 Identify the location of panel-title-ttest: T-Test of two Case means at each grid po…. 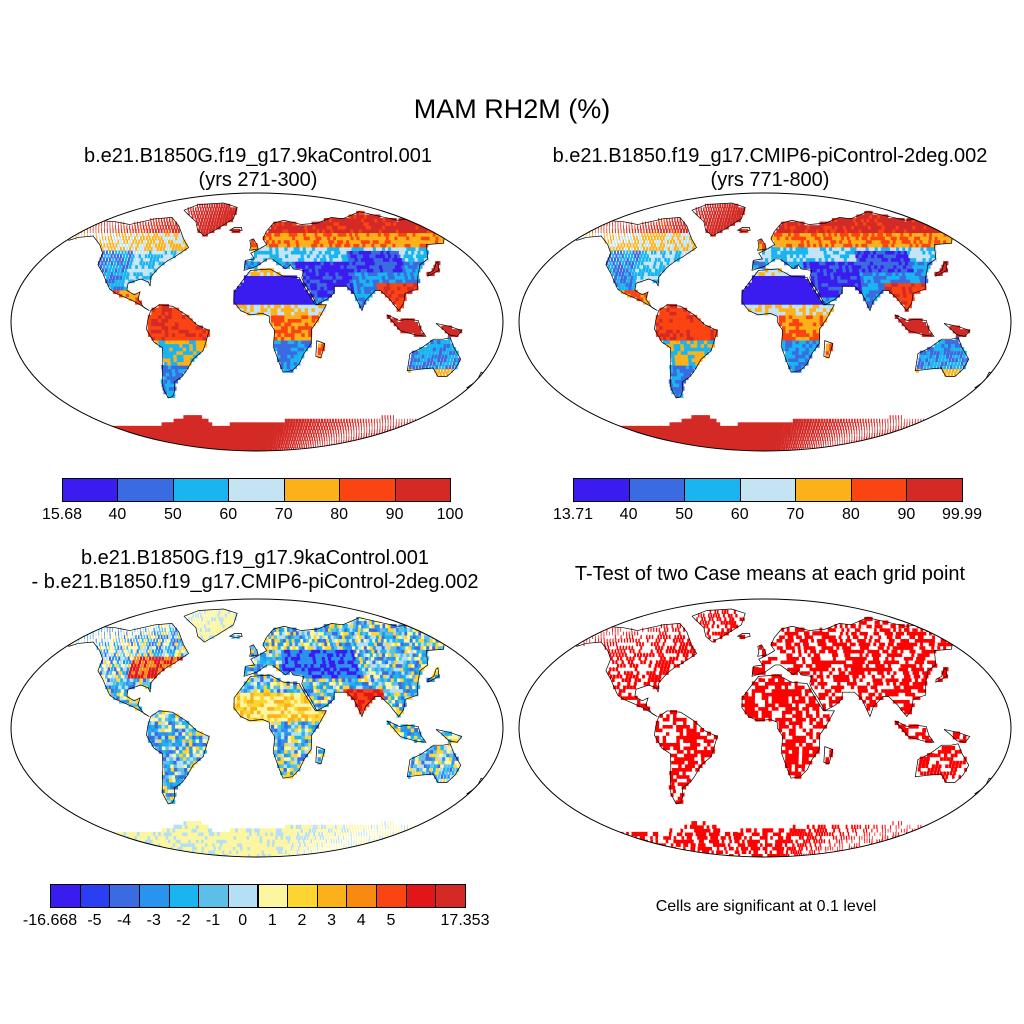
(770, 574).